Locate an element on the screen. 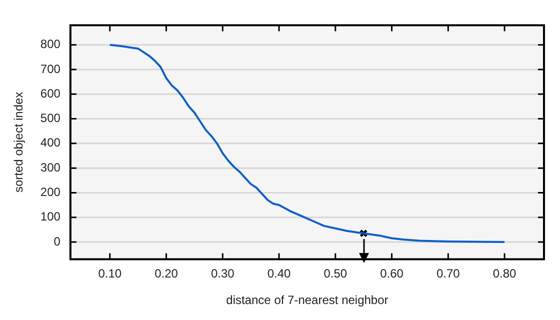 This screenshot has width=560, height=320. y-tick-label: 500 is located at coordinates (50, 118).